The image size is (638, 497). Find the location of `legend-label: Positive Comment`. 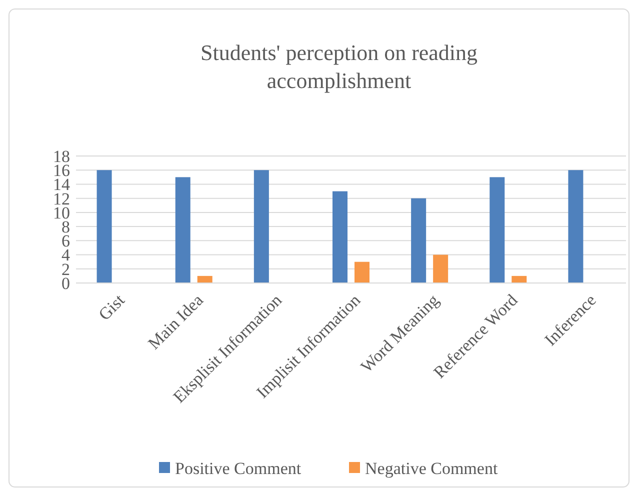

legend-label: Positive Comment is located at coordinates (238, 468).